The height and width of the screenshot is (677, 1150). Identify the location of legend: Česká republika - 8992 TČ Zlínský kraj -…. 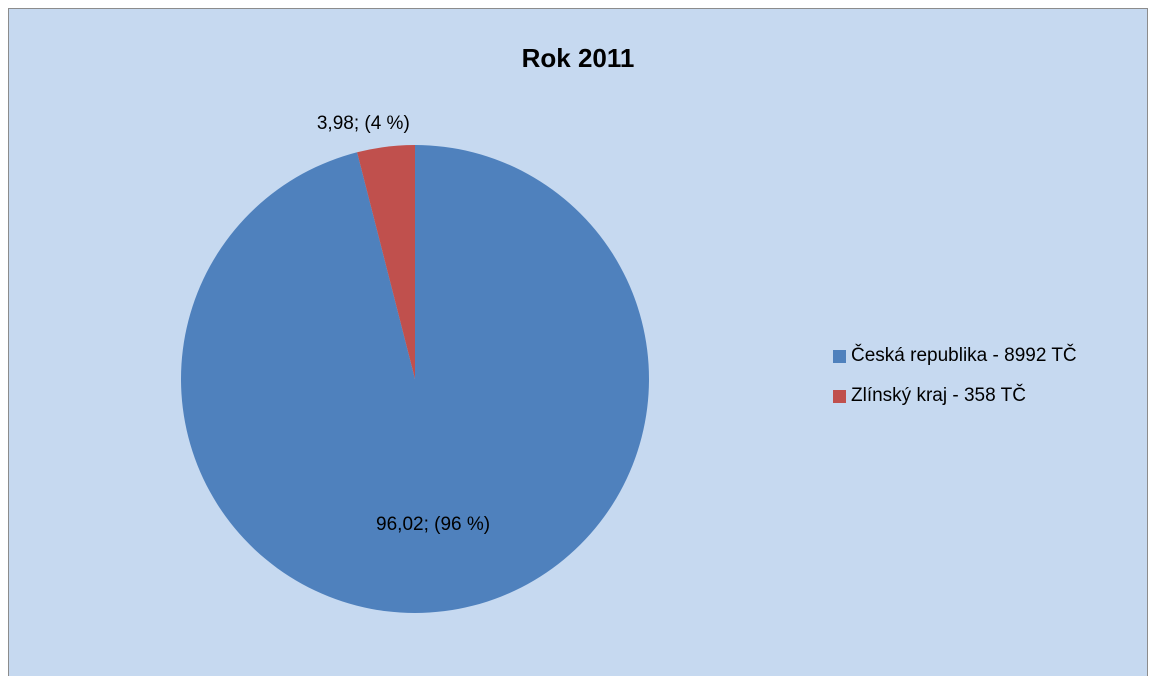
(955, 385).